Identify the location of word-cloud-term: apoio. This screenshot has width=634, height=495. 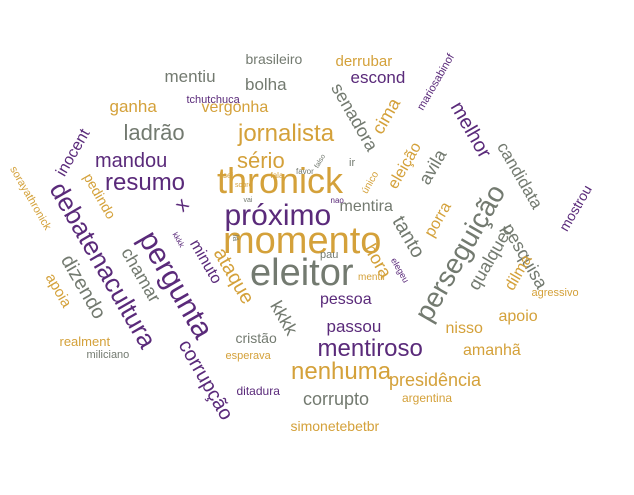
(518, 316).